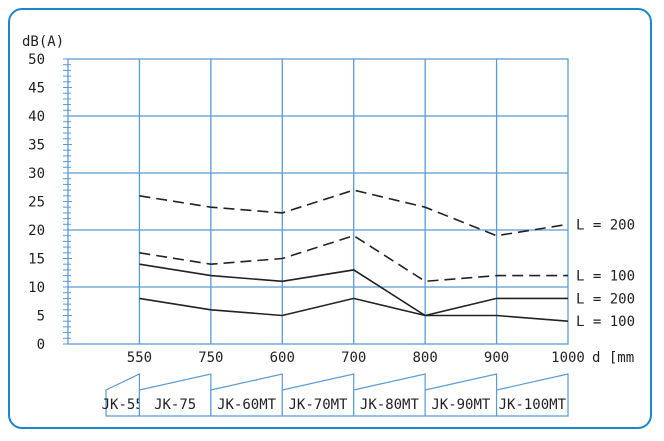  I want to click on model-label: JK-80MT, so click(390, 405).